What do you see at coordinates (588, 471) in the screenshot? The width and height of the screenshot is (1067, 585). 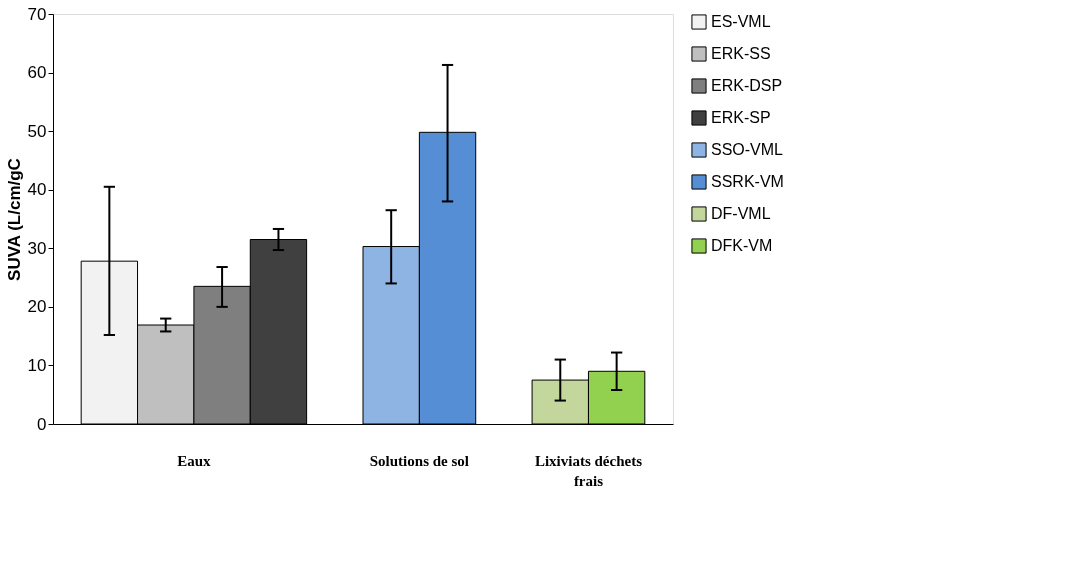 I see `x-tick-label: Lixiviats déchets frais` at bounding box center [588, 471].